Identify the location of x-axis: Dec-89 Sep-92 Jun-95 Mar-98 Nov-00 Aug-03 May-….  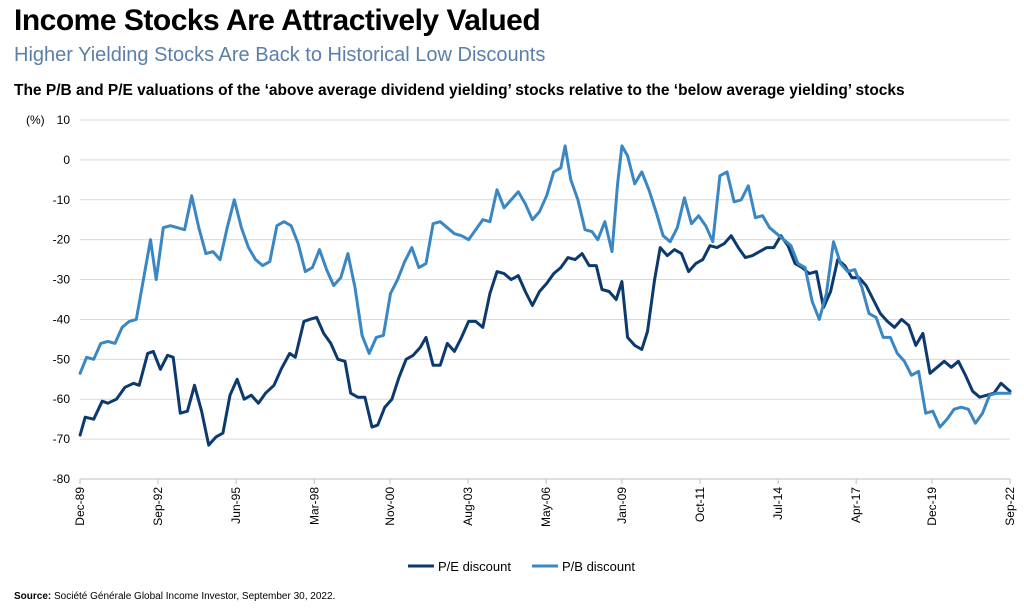
(545, 502).